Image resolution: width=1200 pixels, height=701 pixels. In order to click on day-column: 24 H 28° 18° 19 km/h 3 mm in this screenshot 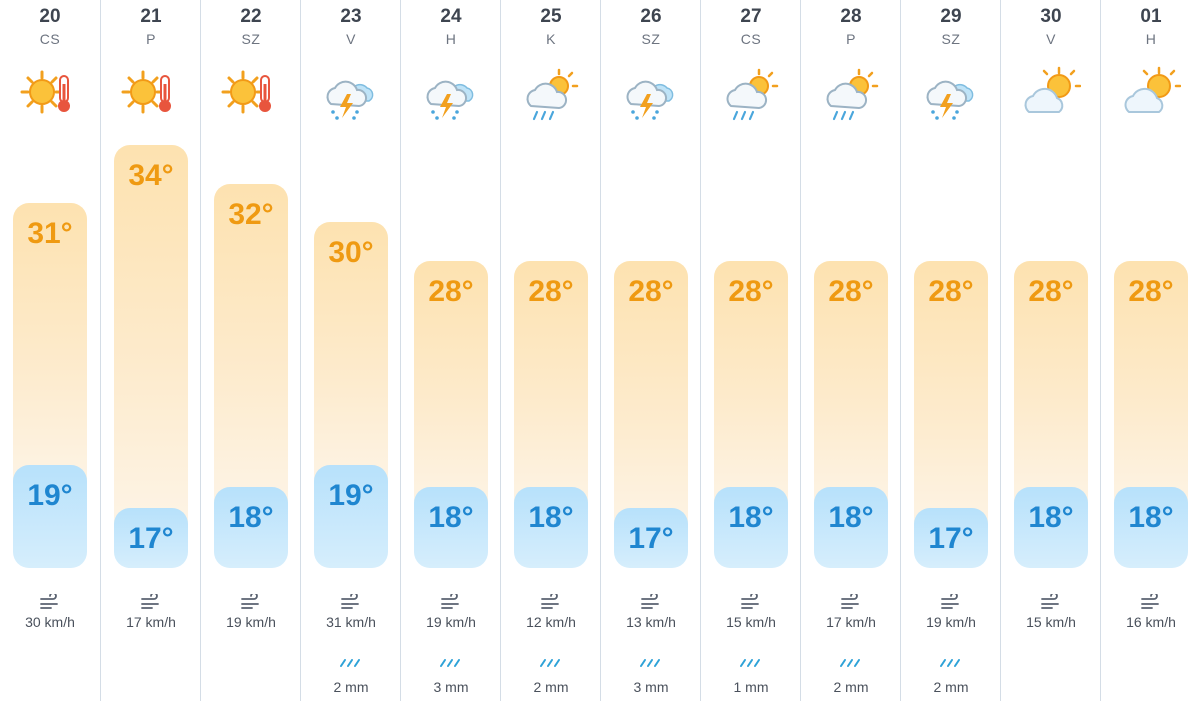, I will do `click(450, 350)`.